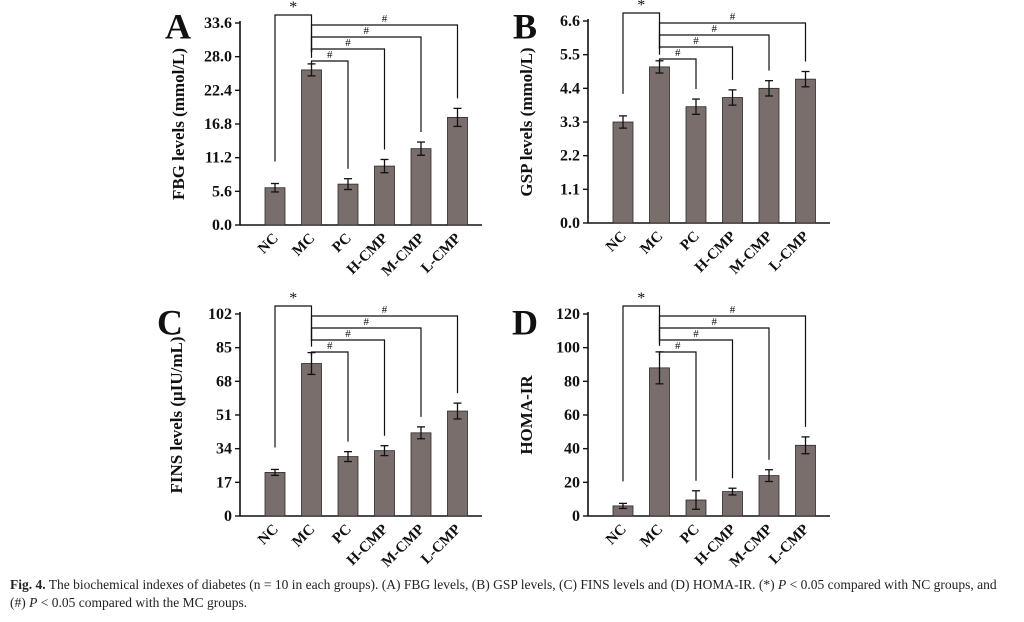 The height and width of the screenshot is (622, 1024). I want to click on y-tick-label: 120, so click(568, 314).